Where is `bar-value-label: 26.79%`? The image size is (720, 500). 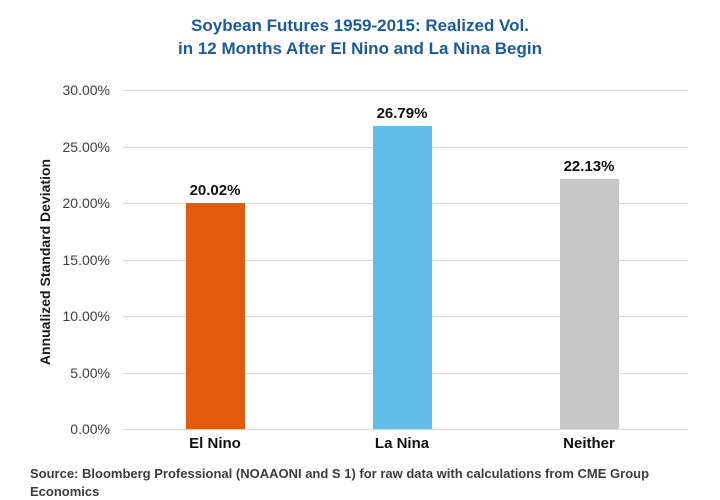
bar-value-label: 26.79% is located at coordinates (402, 114).